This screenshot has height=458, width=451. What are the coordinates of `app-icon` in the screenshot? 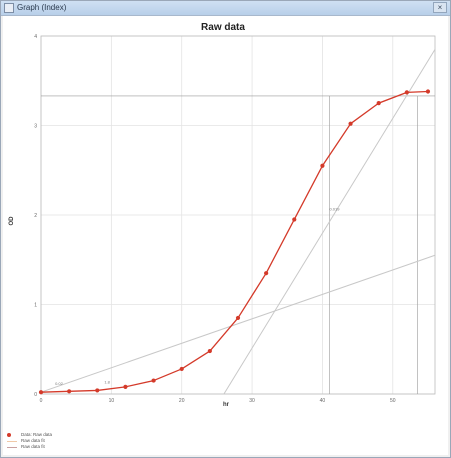 It's located at (9, 8).